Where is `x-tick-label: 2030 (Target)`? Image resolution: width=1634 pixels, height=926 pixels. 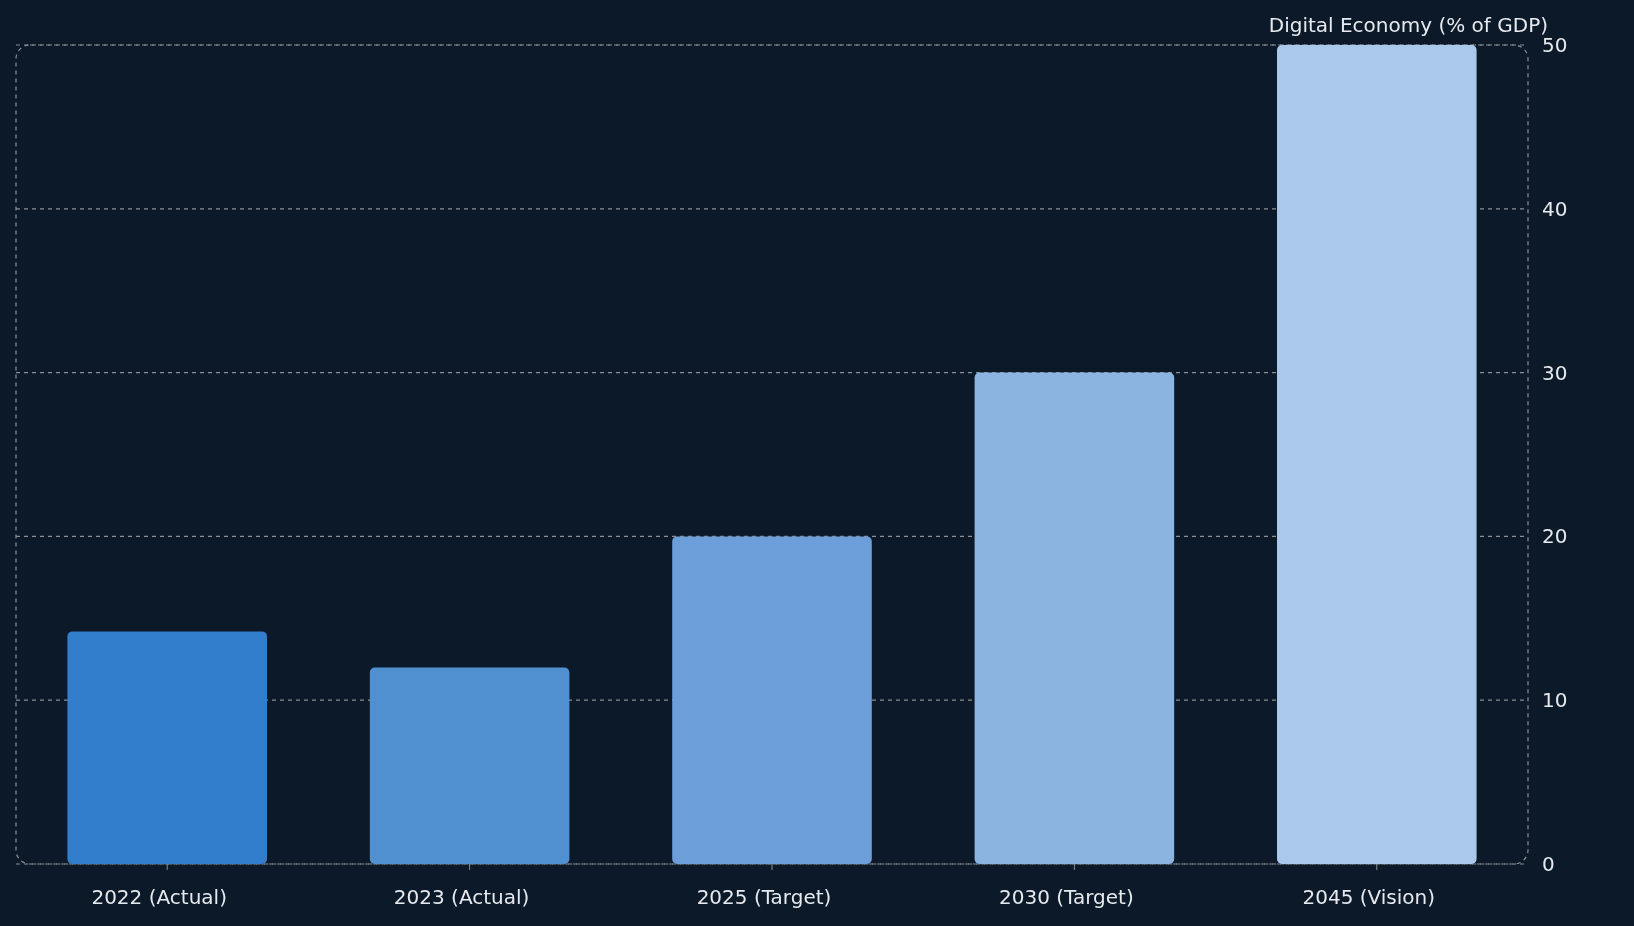
x-tick-label: 2030 (Target) is located at coordinates (1066, 897).